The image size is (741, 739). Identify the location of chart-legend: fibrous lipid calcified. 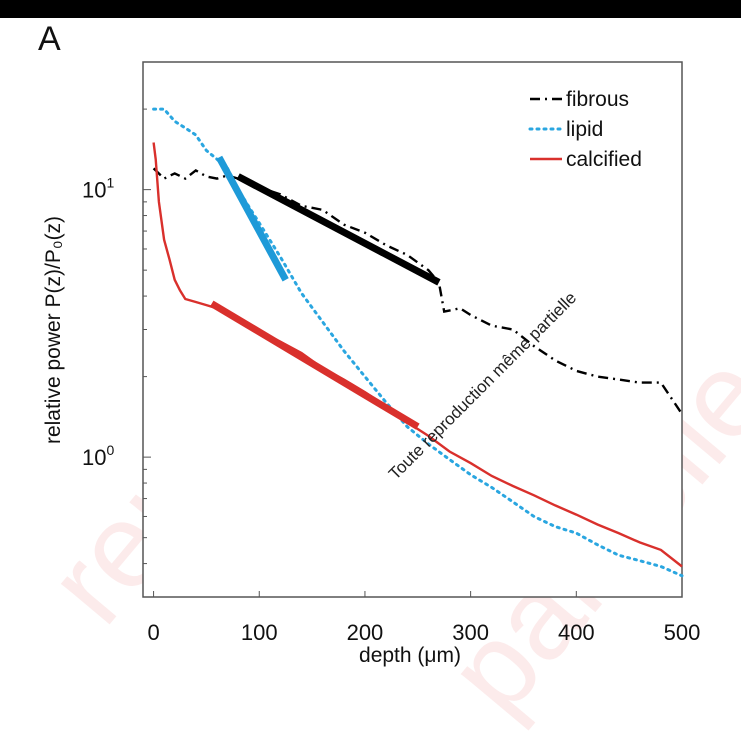
(585, 129).